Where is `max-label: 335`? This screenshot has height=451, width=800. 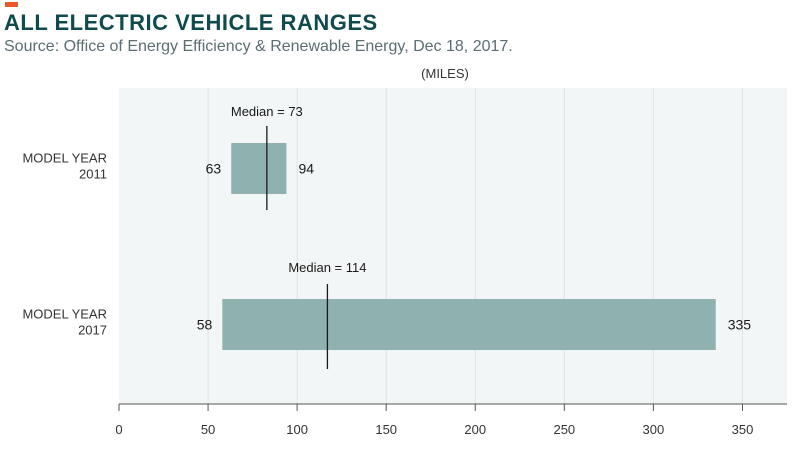
max-label: 335 is located at coordinates (740, 325).